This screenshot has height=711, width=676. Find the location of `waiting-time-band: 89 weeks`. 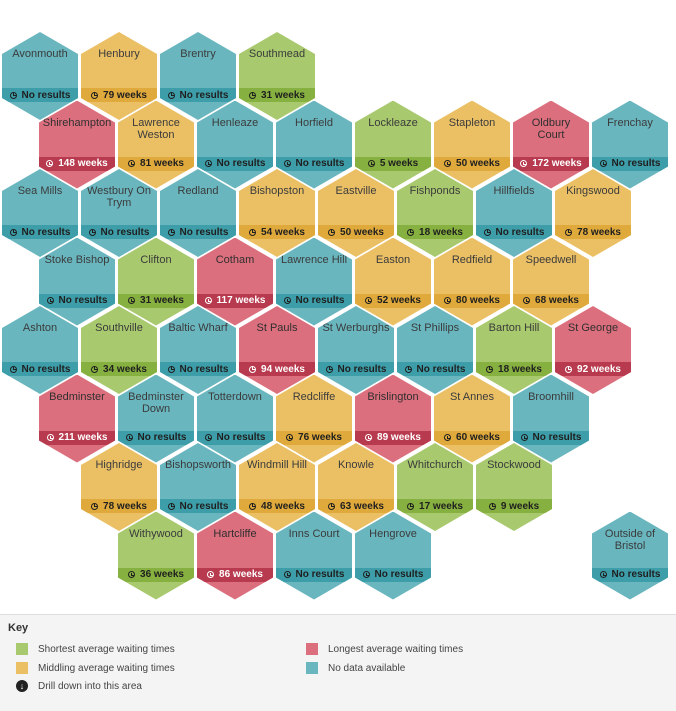

waiting-time-band: 89 weeks is located at coordinates (393, 437).